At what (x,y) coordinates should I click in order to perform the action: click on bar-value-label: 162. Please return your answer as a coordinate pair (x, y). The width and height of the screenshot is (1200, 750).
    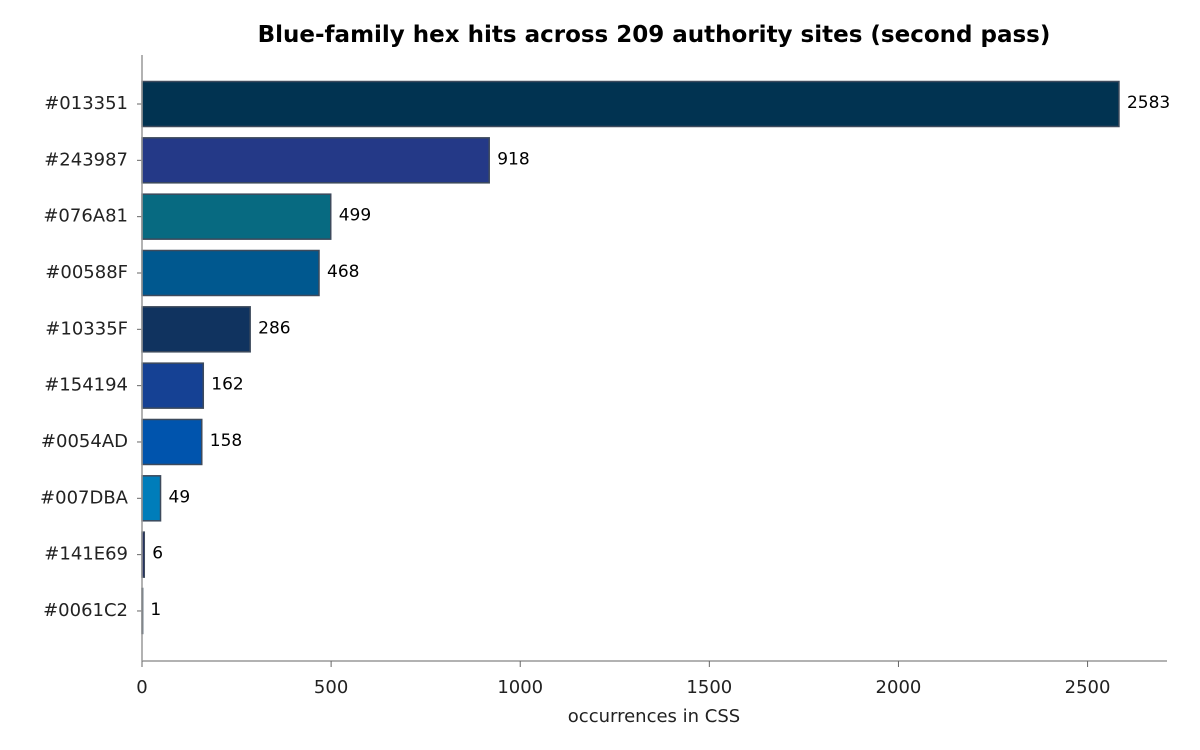
    Looking at the image, I should click on (227, 385).